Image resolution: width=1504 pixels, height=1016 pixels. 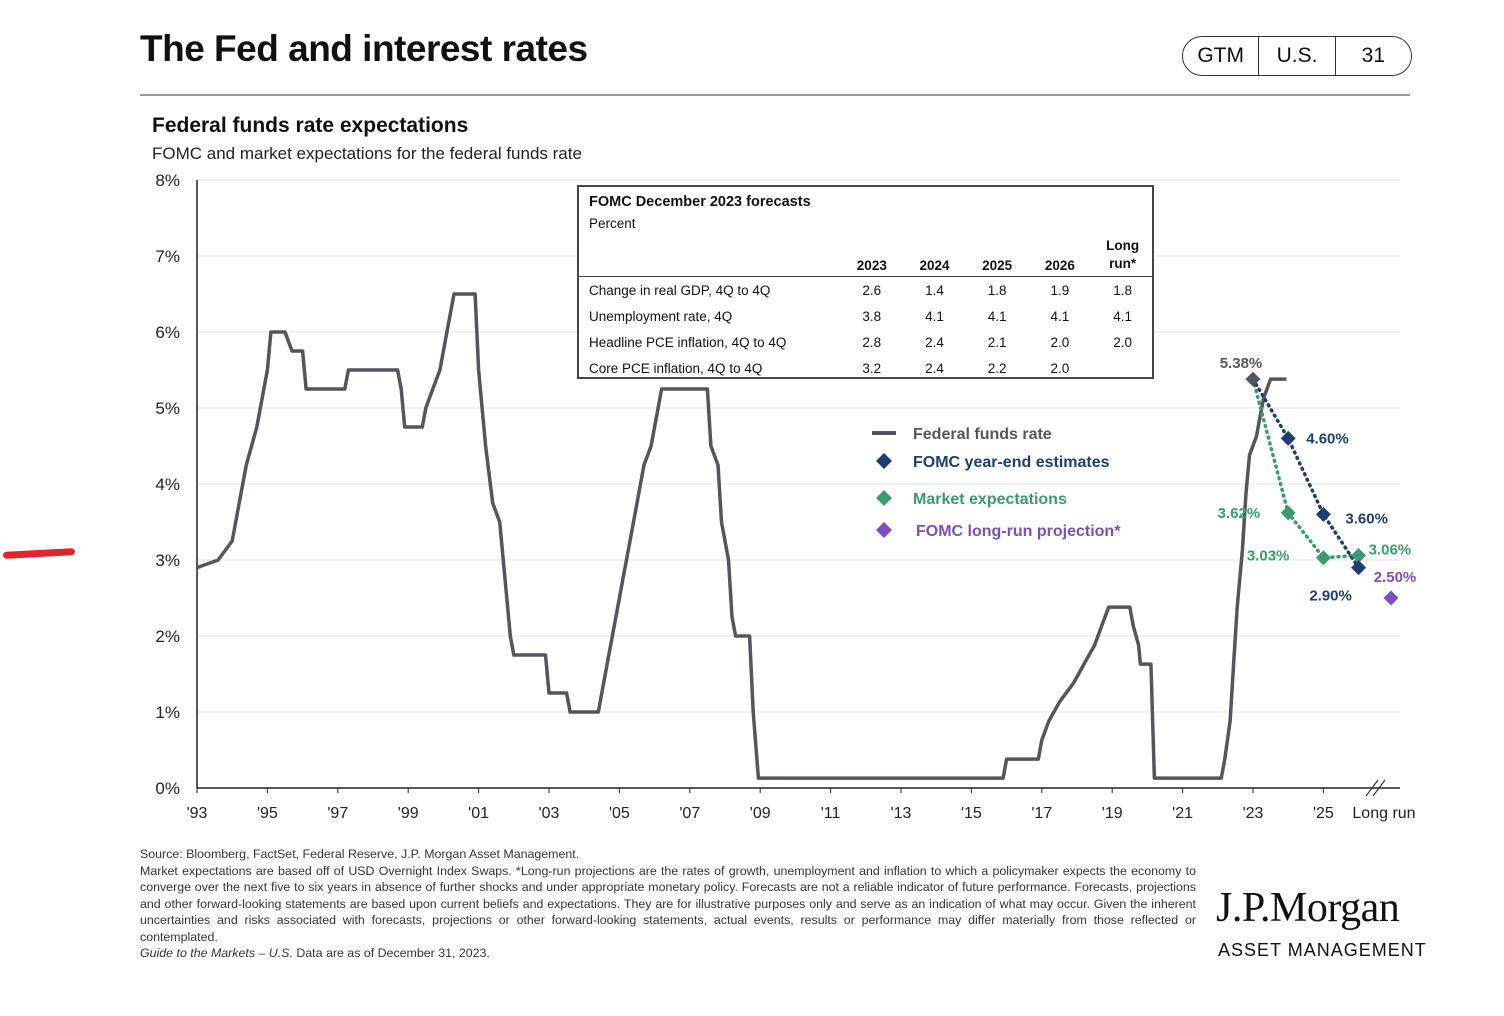 I want to click on x-tick-label: '05, so click(x=619, y=813).